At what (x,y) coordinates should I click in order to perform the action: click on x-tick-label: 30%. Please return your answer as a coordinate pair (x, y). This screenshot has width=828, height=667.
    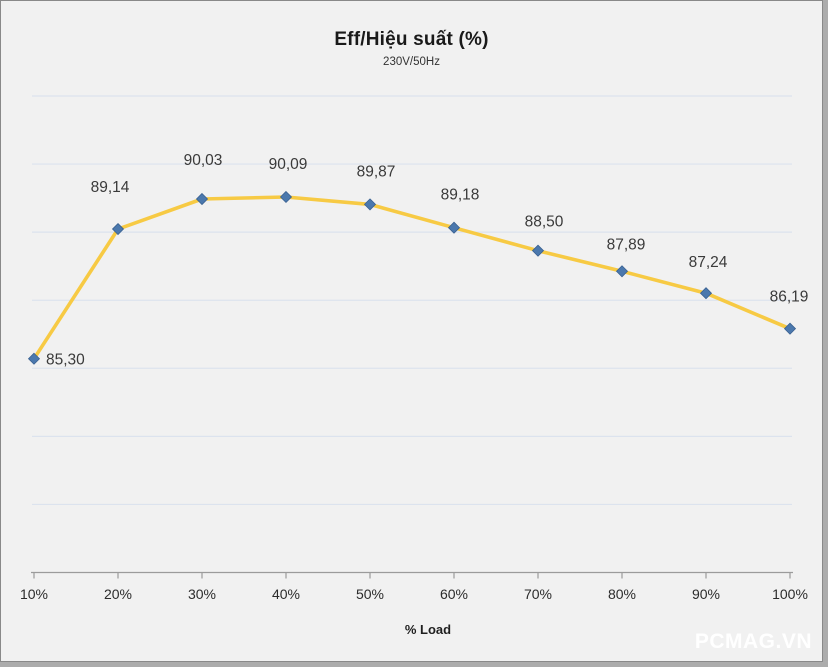
    Looking at the image, I should click on (202, 594).